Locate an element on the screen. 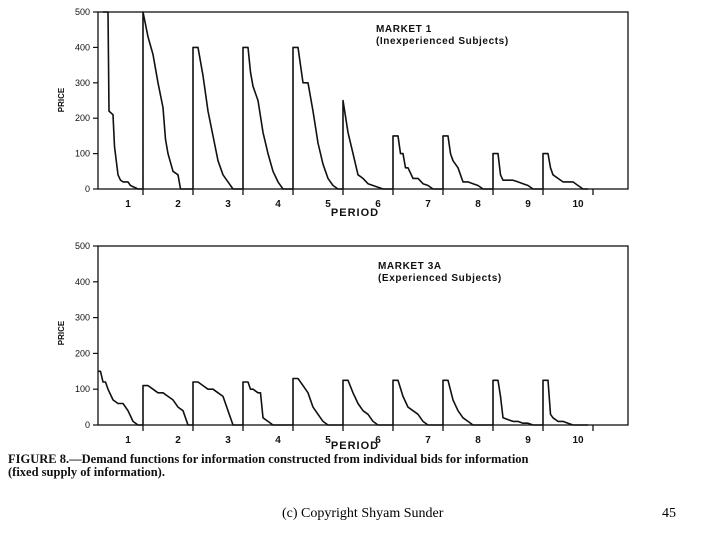 Image resolution: width=720 pixels, height=540 pixels. panel-title-line-1: MARKET 3A is located at coordinates (410, 266).